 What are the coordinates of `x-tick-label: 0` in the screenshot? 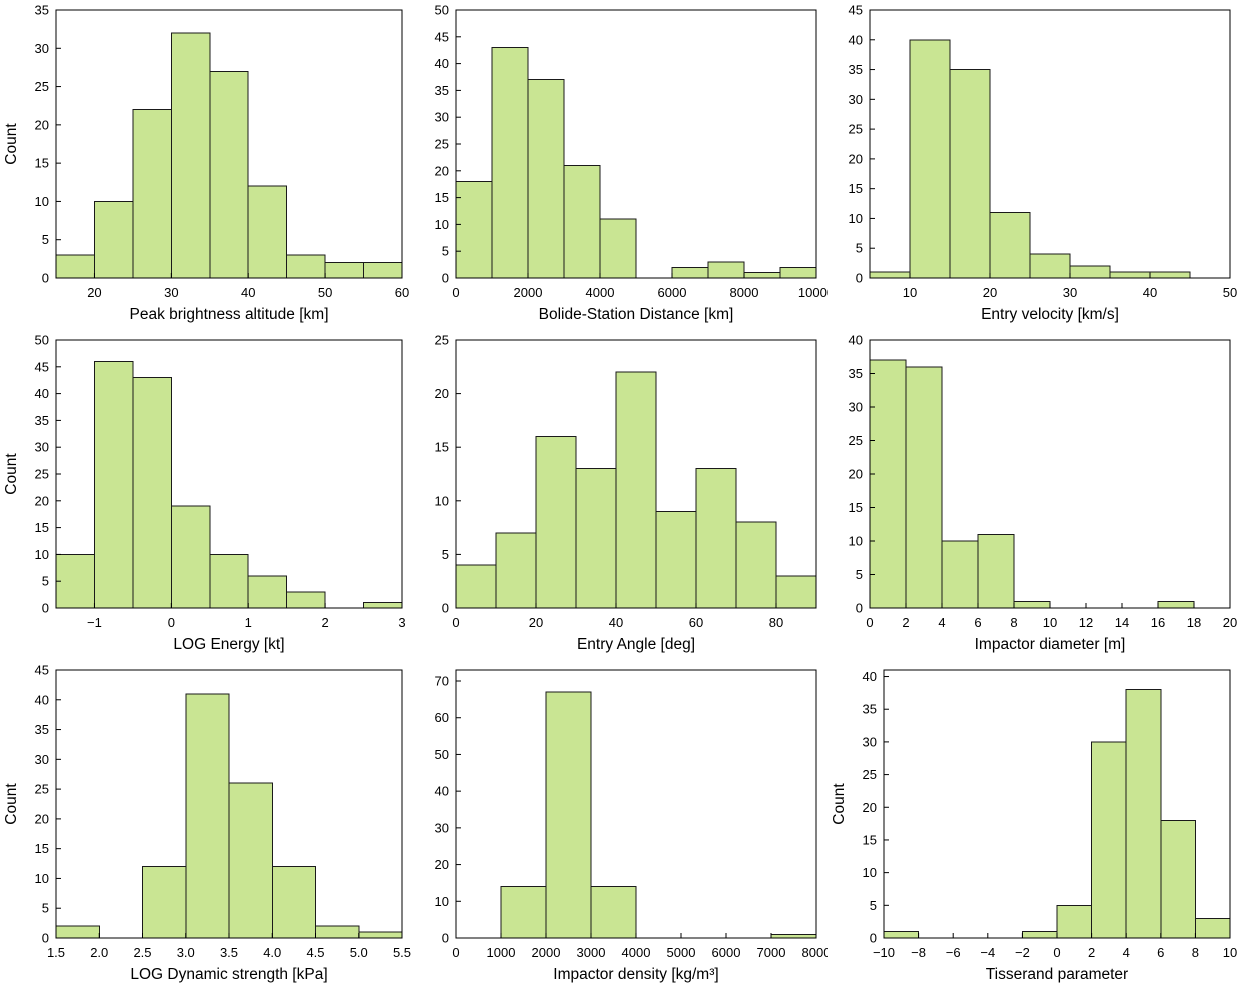 It's located at (1056, 952).